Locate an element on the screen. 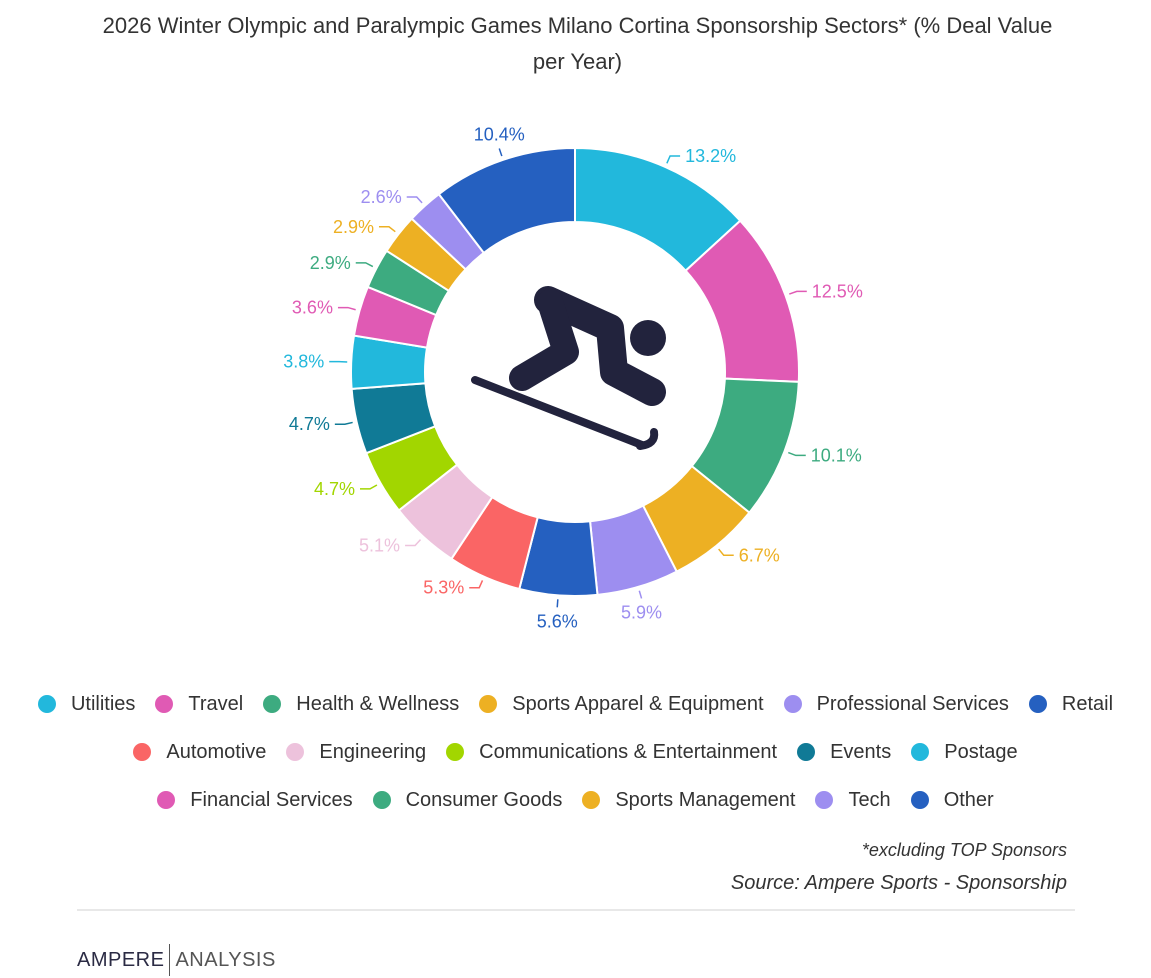 The image size is (1151, 978). legend-label: Utilities is located at coordinates (103, 703).